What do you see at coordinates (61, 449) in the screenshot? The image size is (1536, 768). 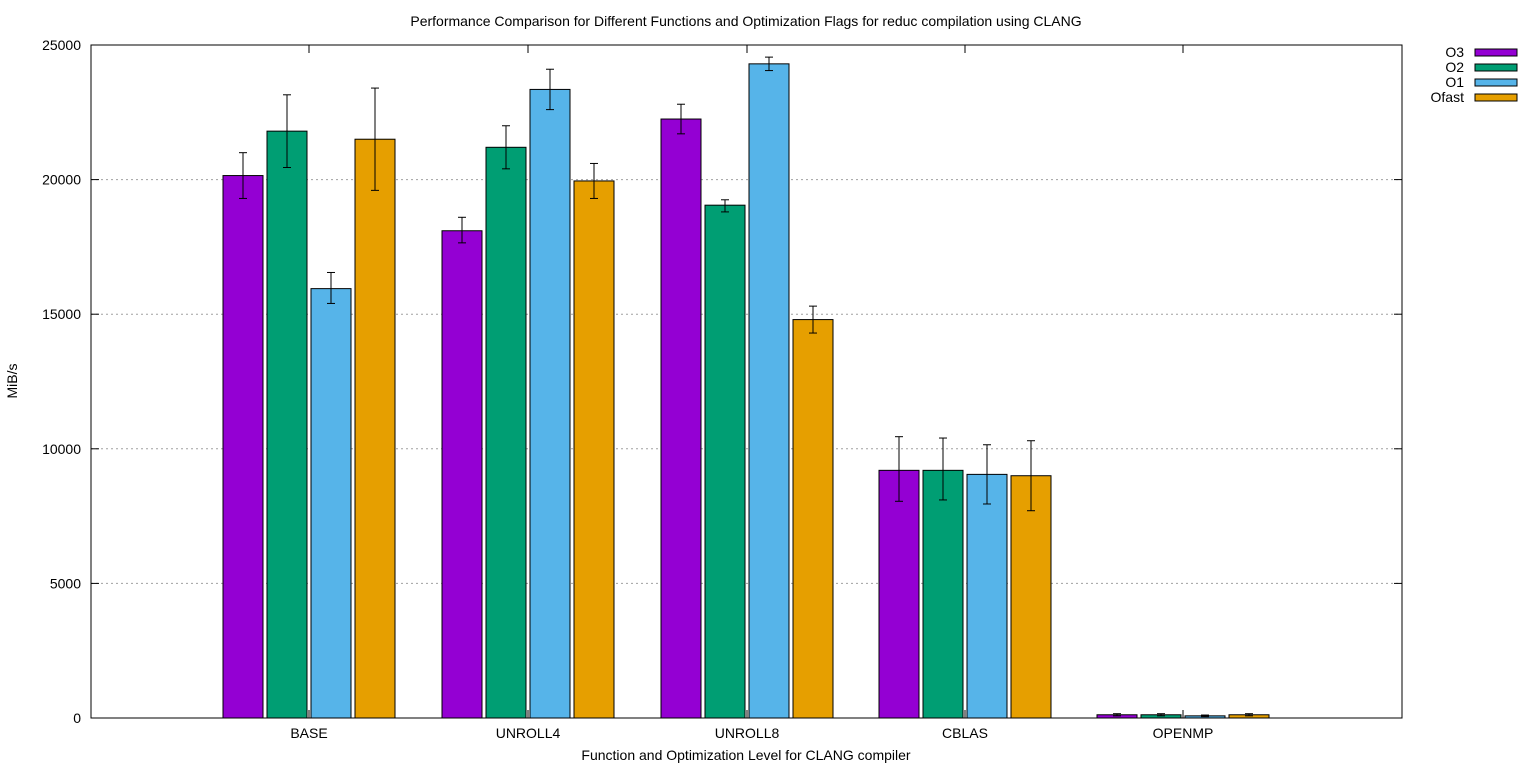 I see `y-tick-label: 10000` at bounding box center [61, 449].